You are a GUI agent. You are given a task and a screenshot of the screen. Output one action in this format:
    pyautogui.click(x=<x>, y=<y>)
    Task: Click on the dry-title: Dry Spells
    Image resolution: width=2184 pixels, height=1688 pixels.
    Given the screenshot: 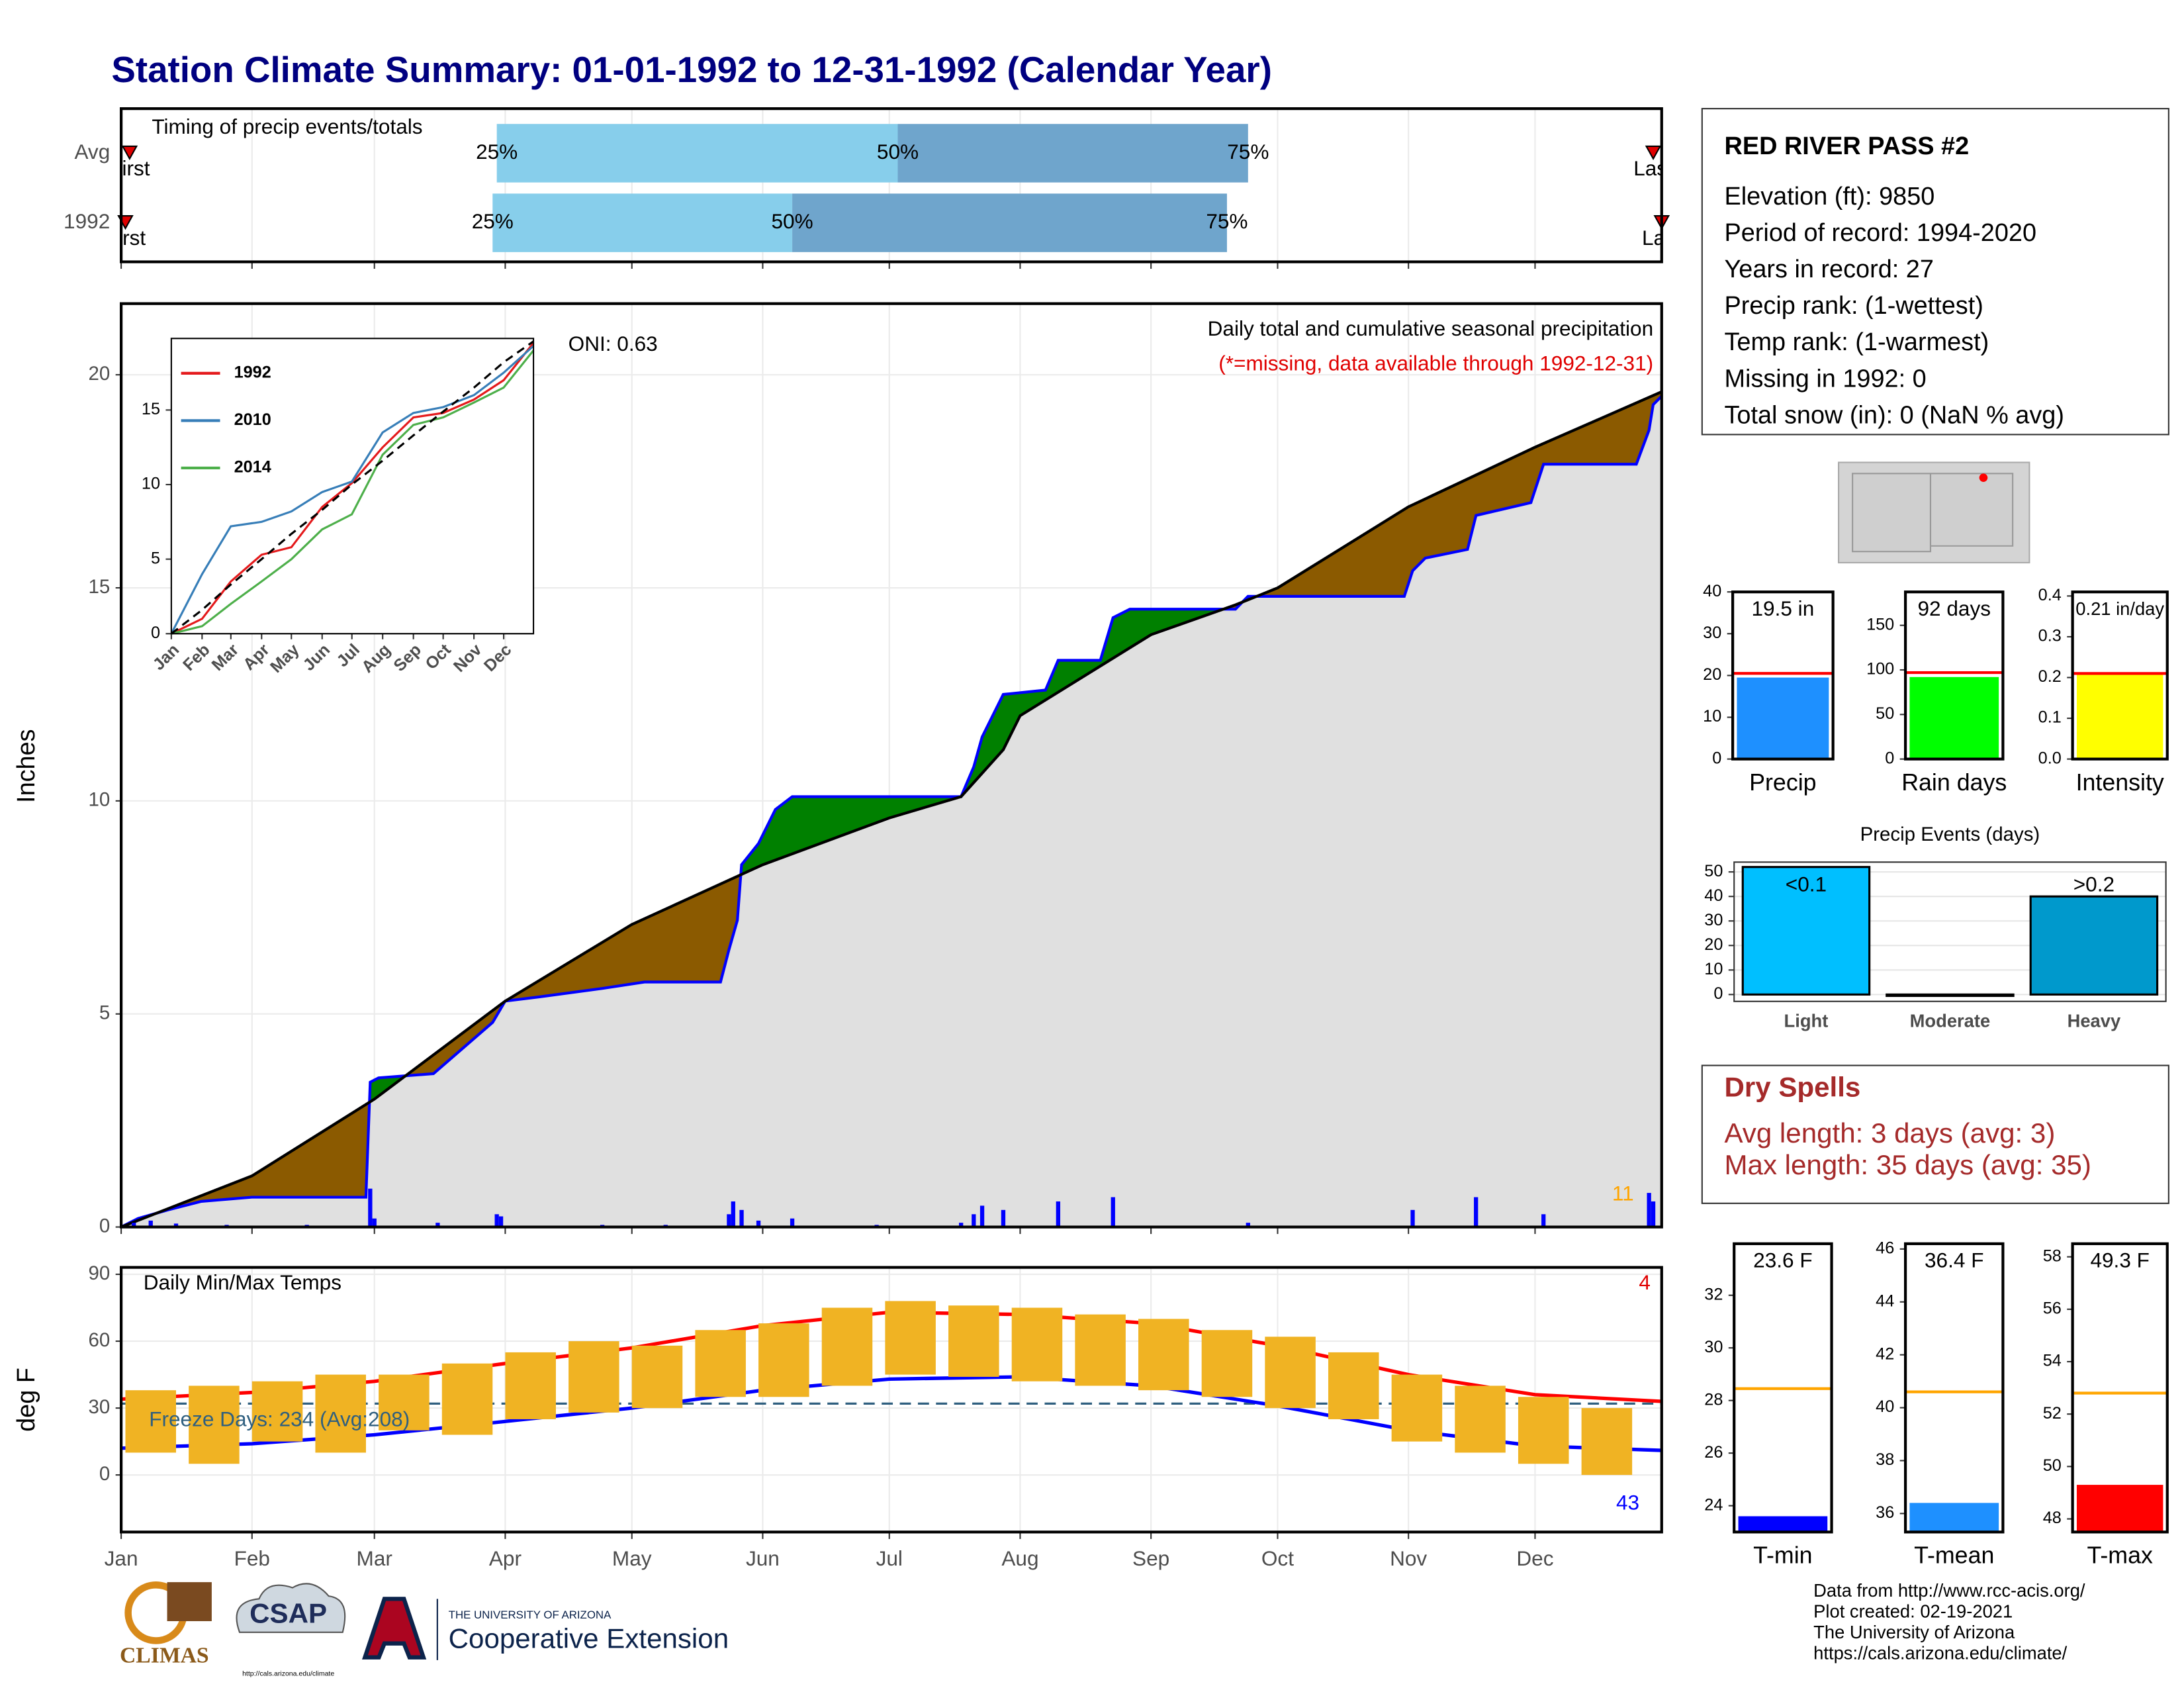 What is the action you would take?
    pyautogui.click(x=1792, y=1086)
    